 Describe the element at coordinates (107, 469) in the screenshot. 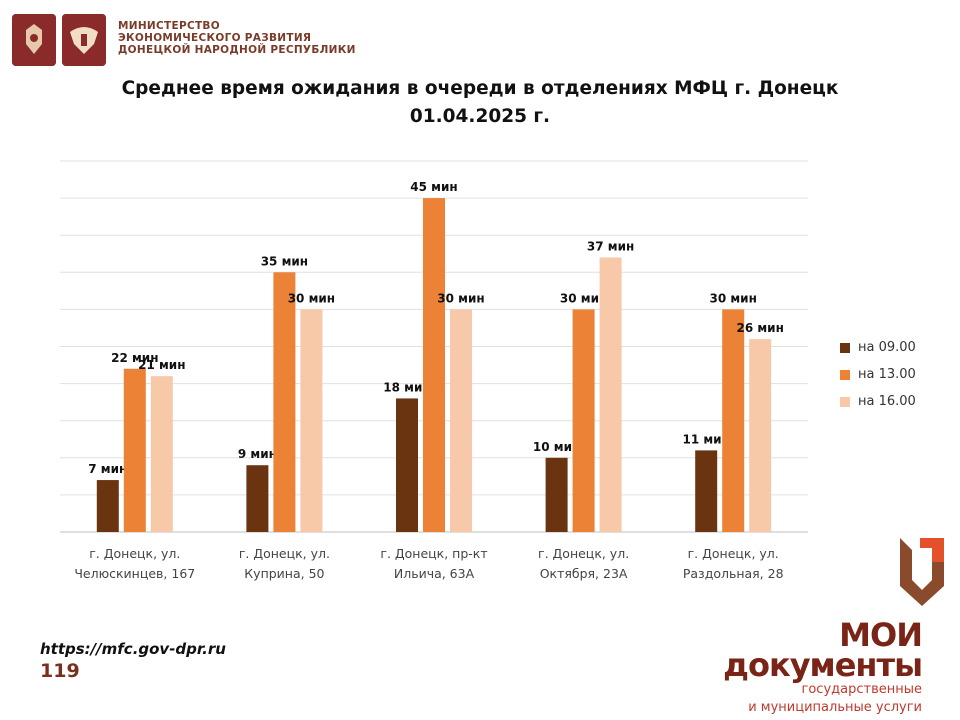

I see `data-label: 7 мин` at that location.